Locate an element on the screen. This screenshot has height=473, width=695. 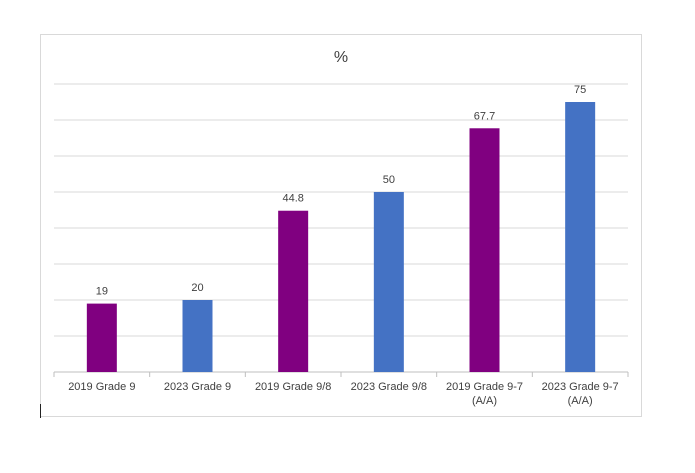
x-tick-label: 2019 Grade 9-7 is located at coordinates (484, 387).